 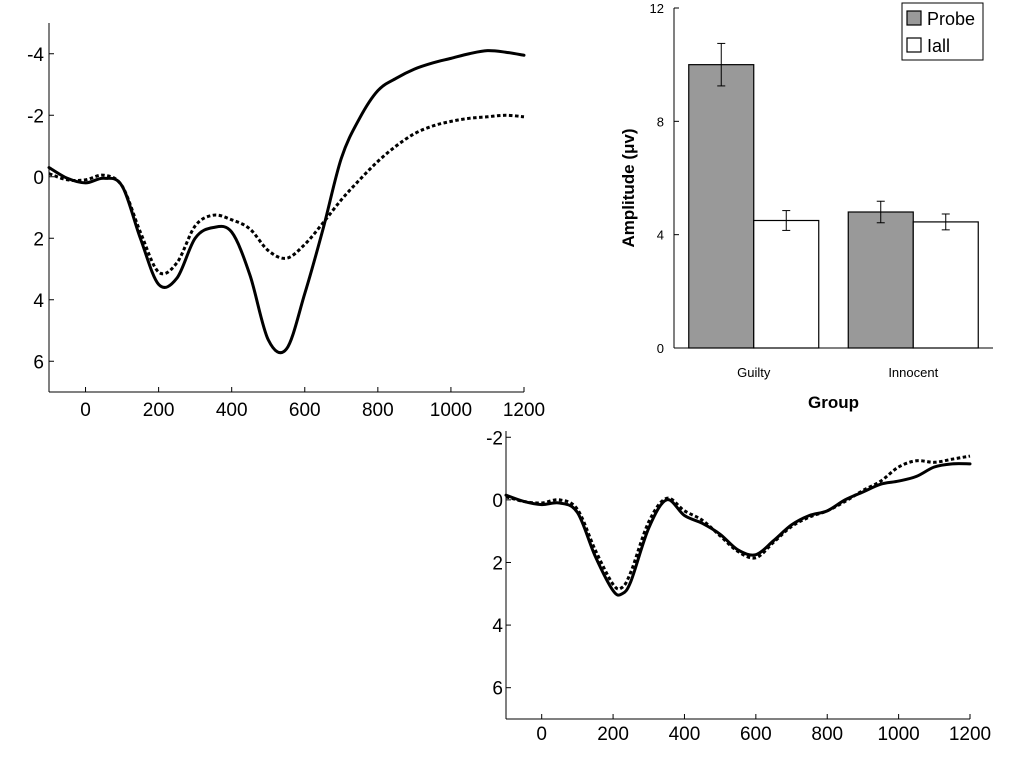 What do you see at coordinates (660, 121) in the screenshot?
I see `y-tick-label: 8` at bounding box center [660, 121].